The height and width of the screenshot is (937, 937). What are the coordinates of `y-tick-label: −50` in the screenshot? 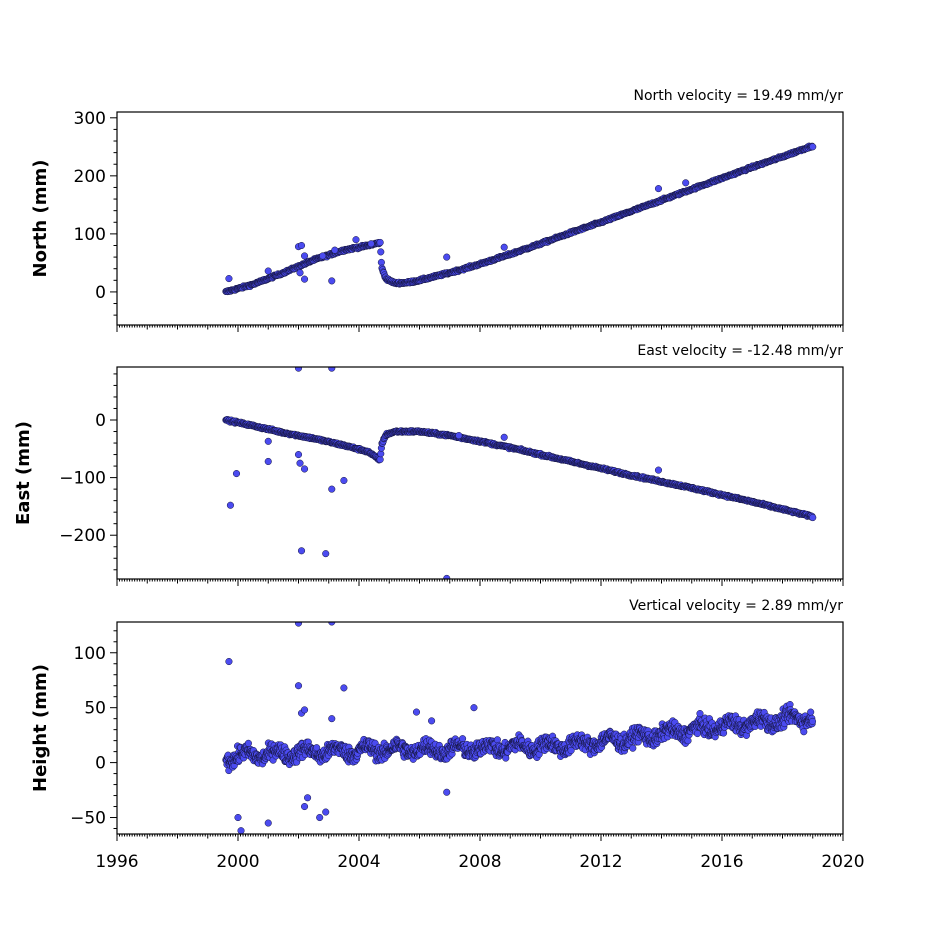 It's located at (88, 819).